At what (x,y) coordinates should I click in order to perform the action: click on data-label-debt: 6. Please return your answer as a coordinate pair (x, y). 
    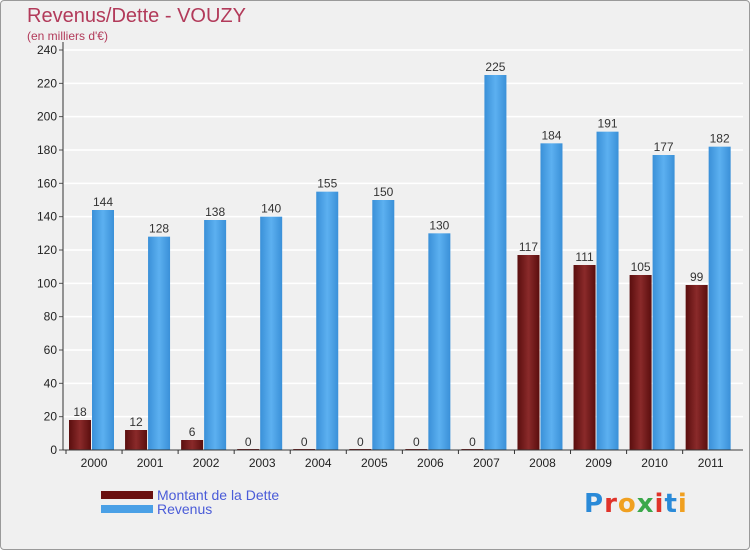
    Looking at the image, I should click on (192, 432).